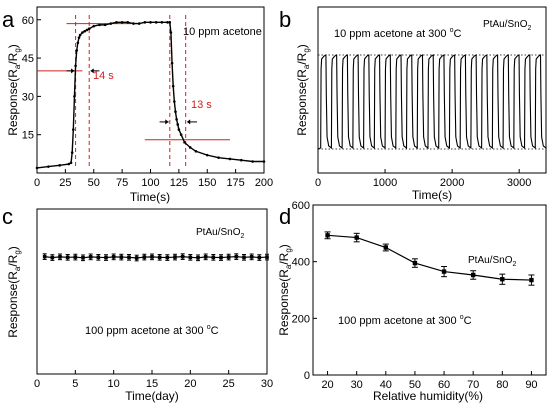 Image resolution: width=550 pixels, height=411 pixels. Describe the element at coordinates (201, 105) in the screenshot. I see `annotation-recovery-time: 13 s` at that location.